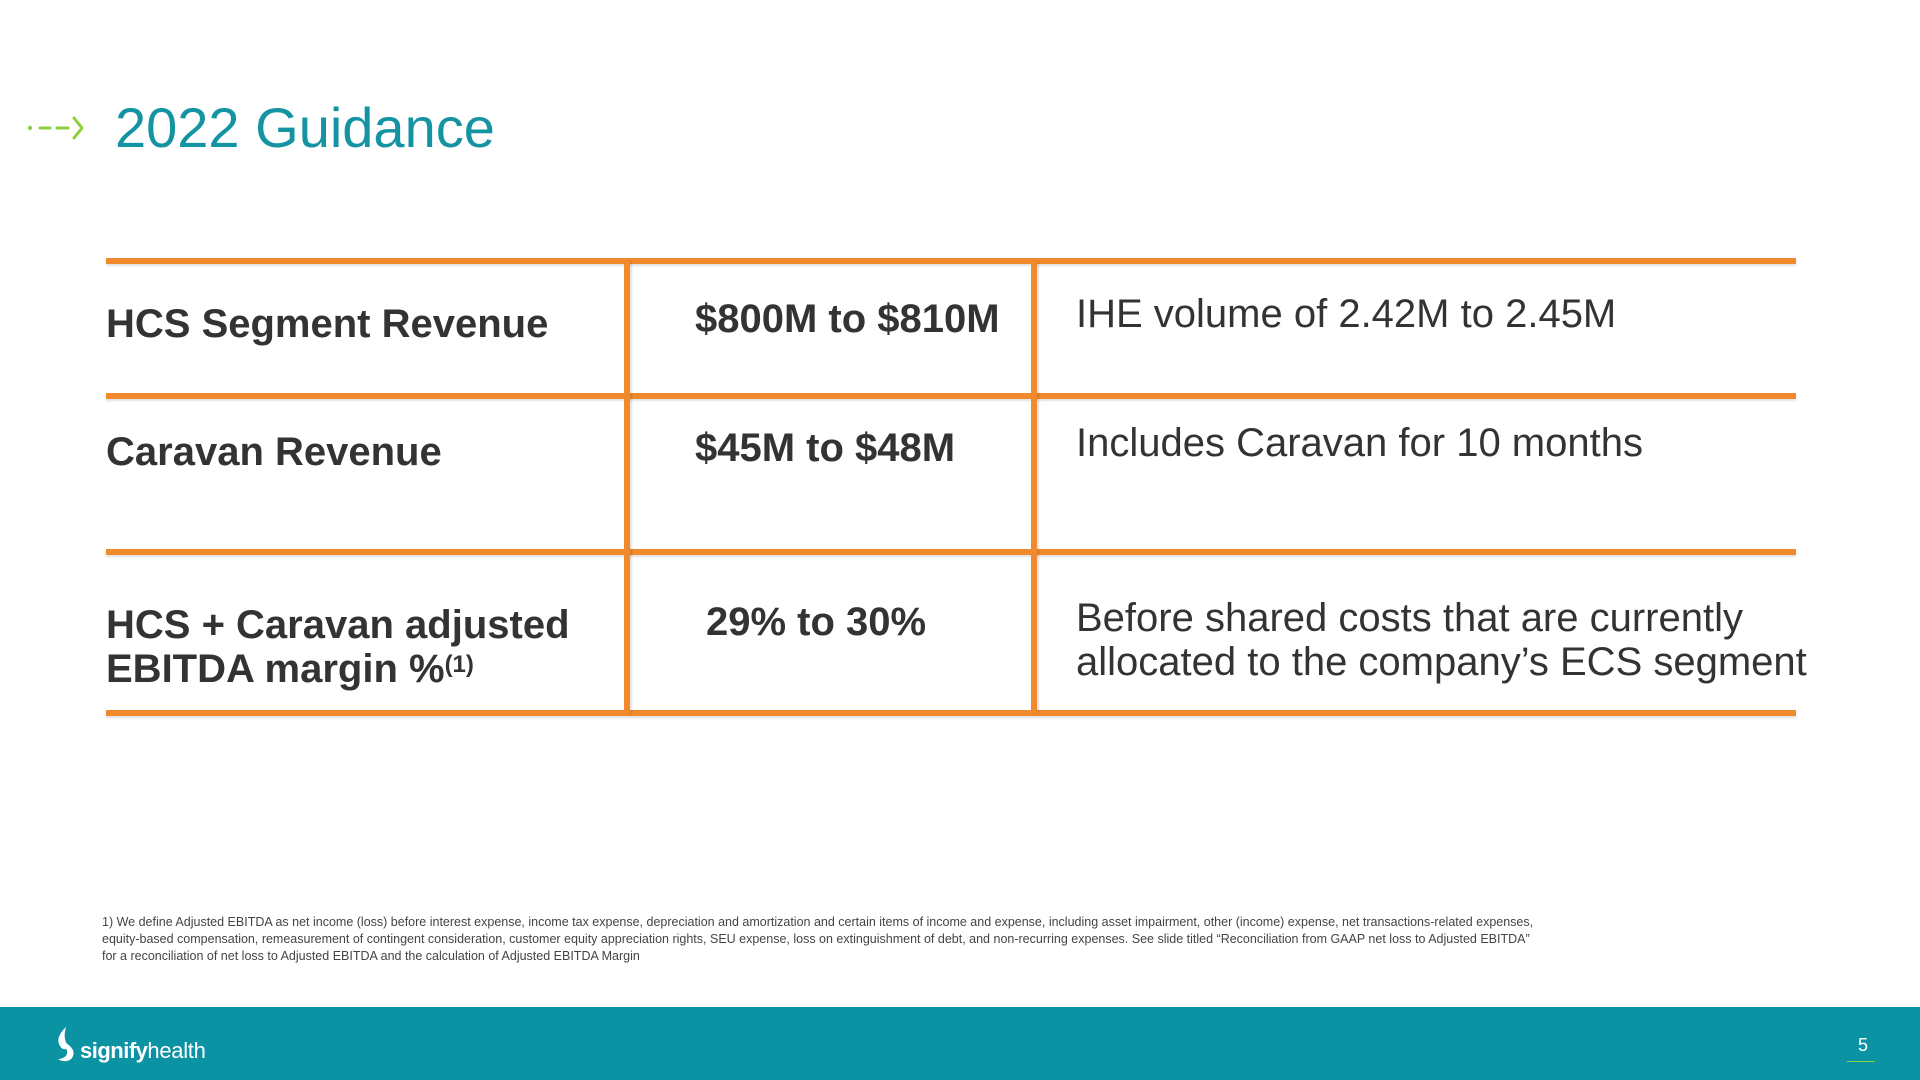 This screenshot has width=1920, height=1080. I want to click on signify-health-logo: signify health, so click(130, 1044).